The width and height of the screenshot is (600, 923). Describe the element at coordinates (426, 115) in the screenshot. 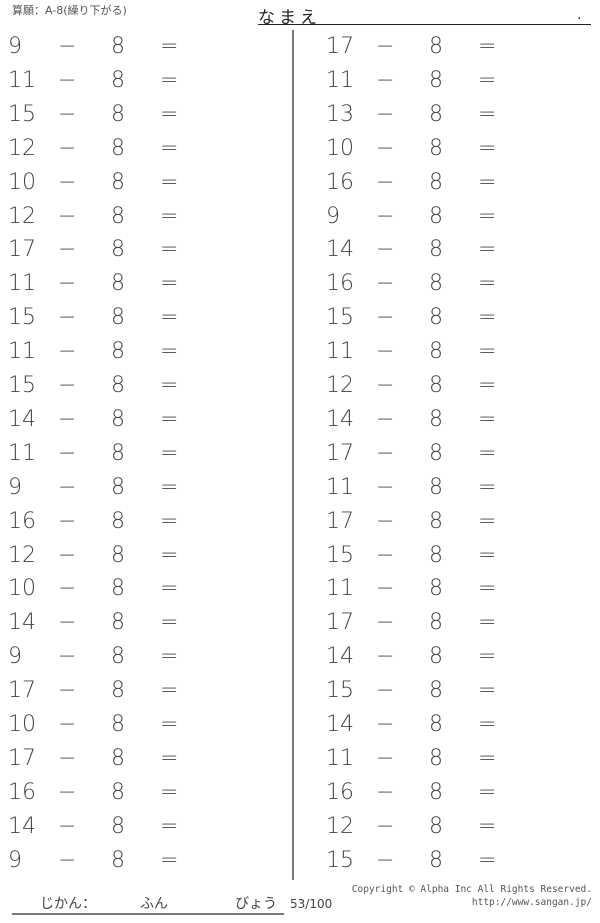

I see `problem-row: 13− 8 =` at that location.